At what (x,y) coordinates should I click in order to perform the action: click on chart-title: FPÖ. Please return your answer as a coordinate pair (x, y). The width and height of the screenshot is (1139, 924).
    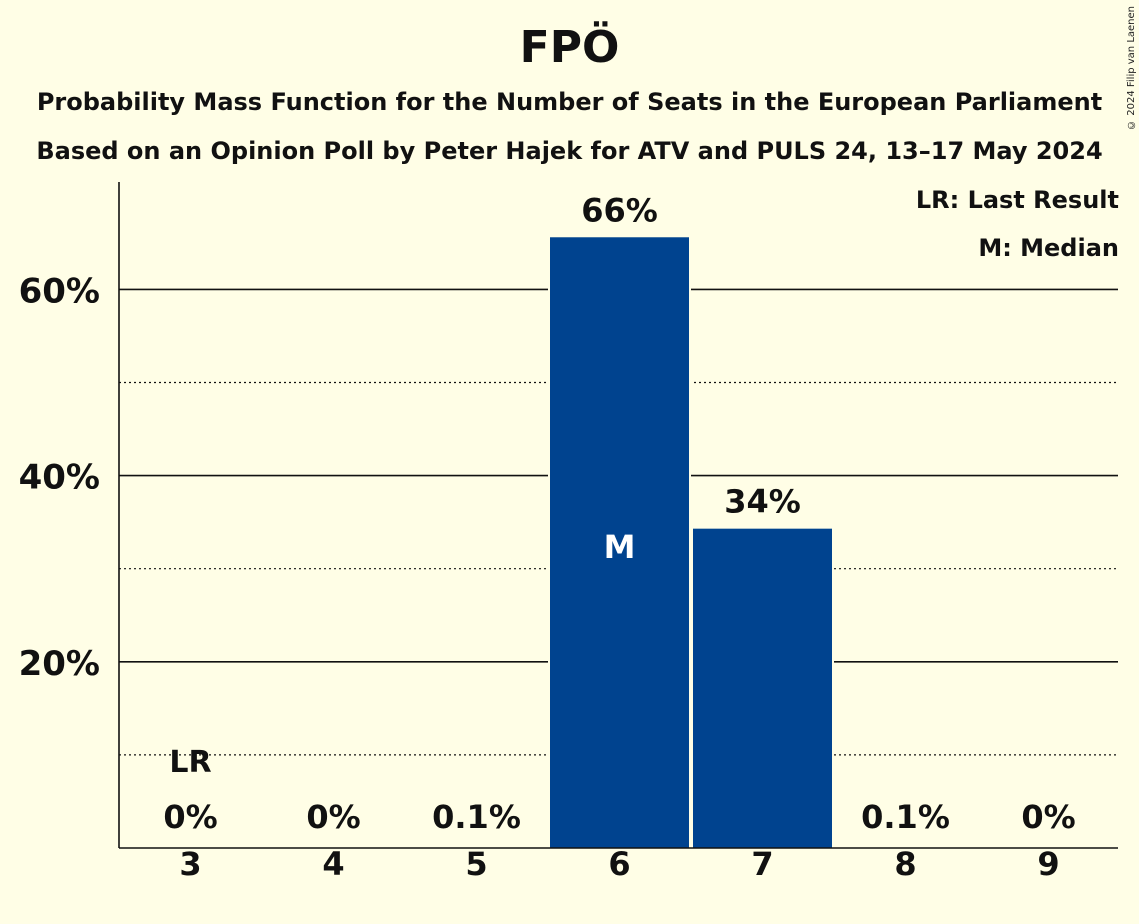
    Looking at the image, I should click on (569, 47).